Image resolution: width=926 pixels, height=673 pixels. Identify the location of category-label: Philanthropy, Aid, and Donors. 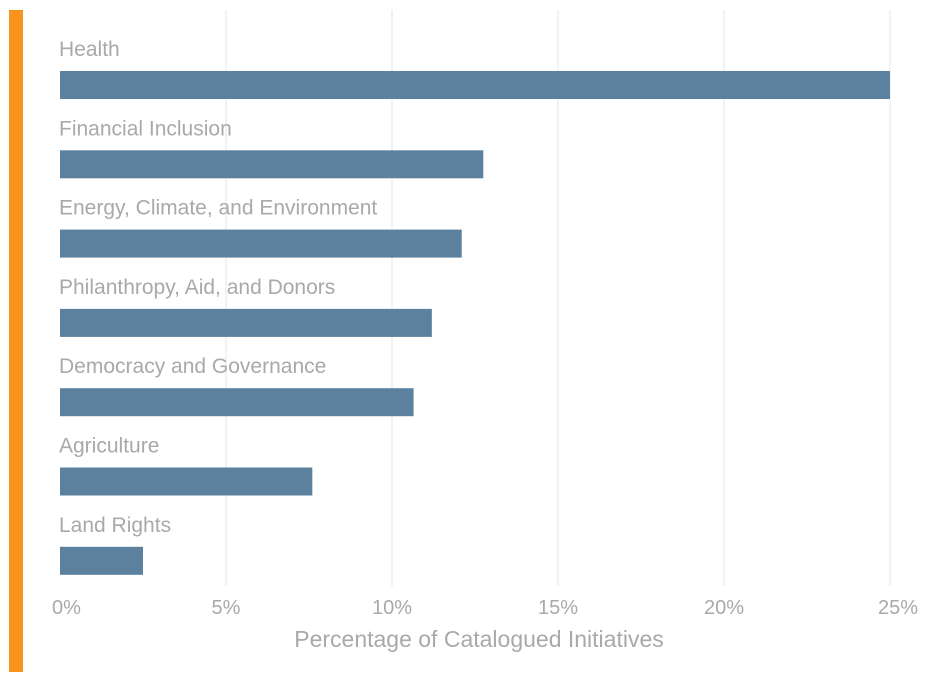
(197, 287).